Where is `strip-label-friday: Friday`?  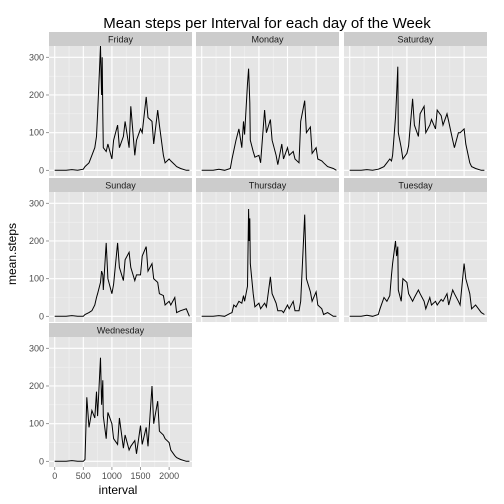 strip-label-friday: Friday is located at coordinates (121, 40).